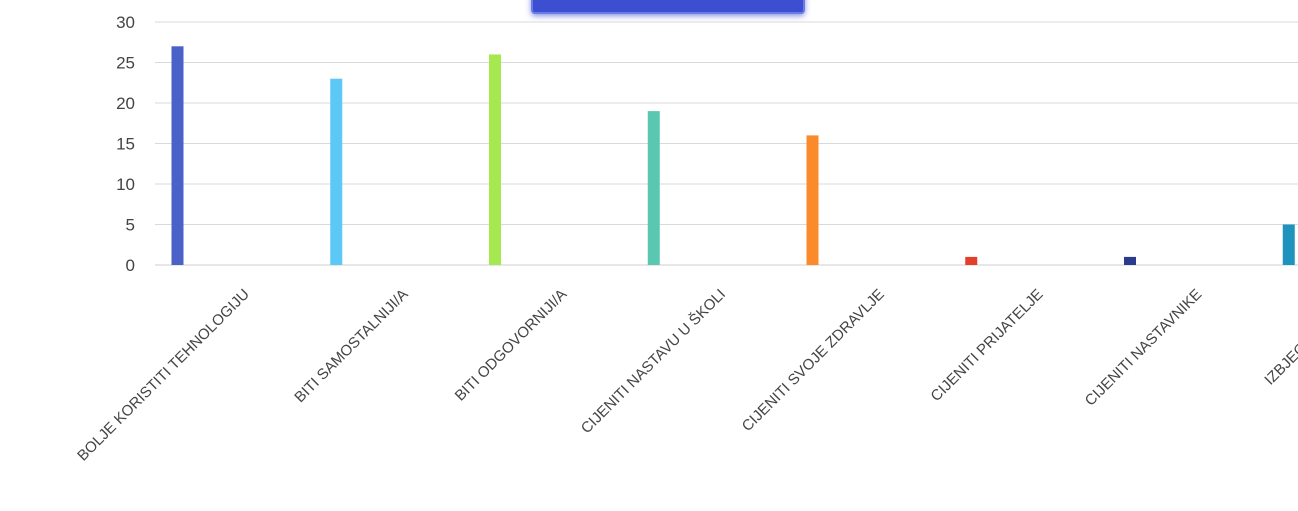  Describe the element at coordinates (125, 63) in the screenshot. I see `y-tick-label: 25` at that location.